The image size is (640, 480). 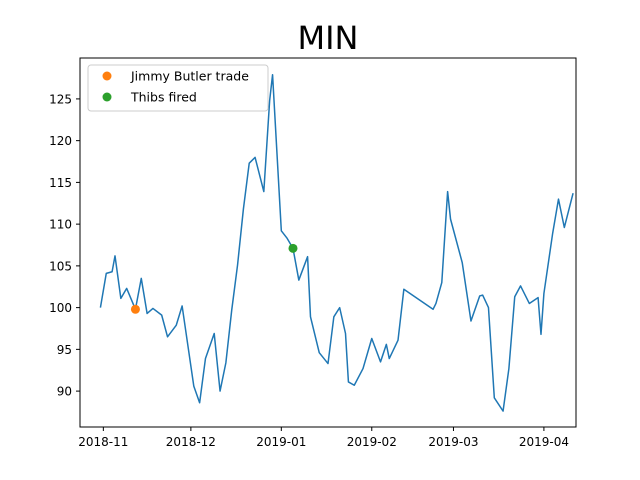 I want to click on chart-title: MIN, so click(x=328, y=38).